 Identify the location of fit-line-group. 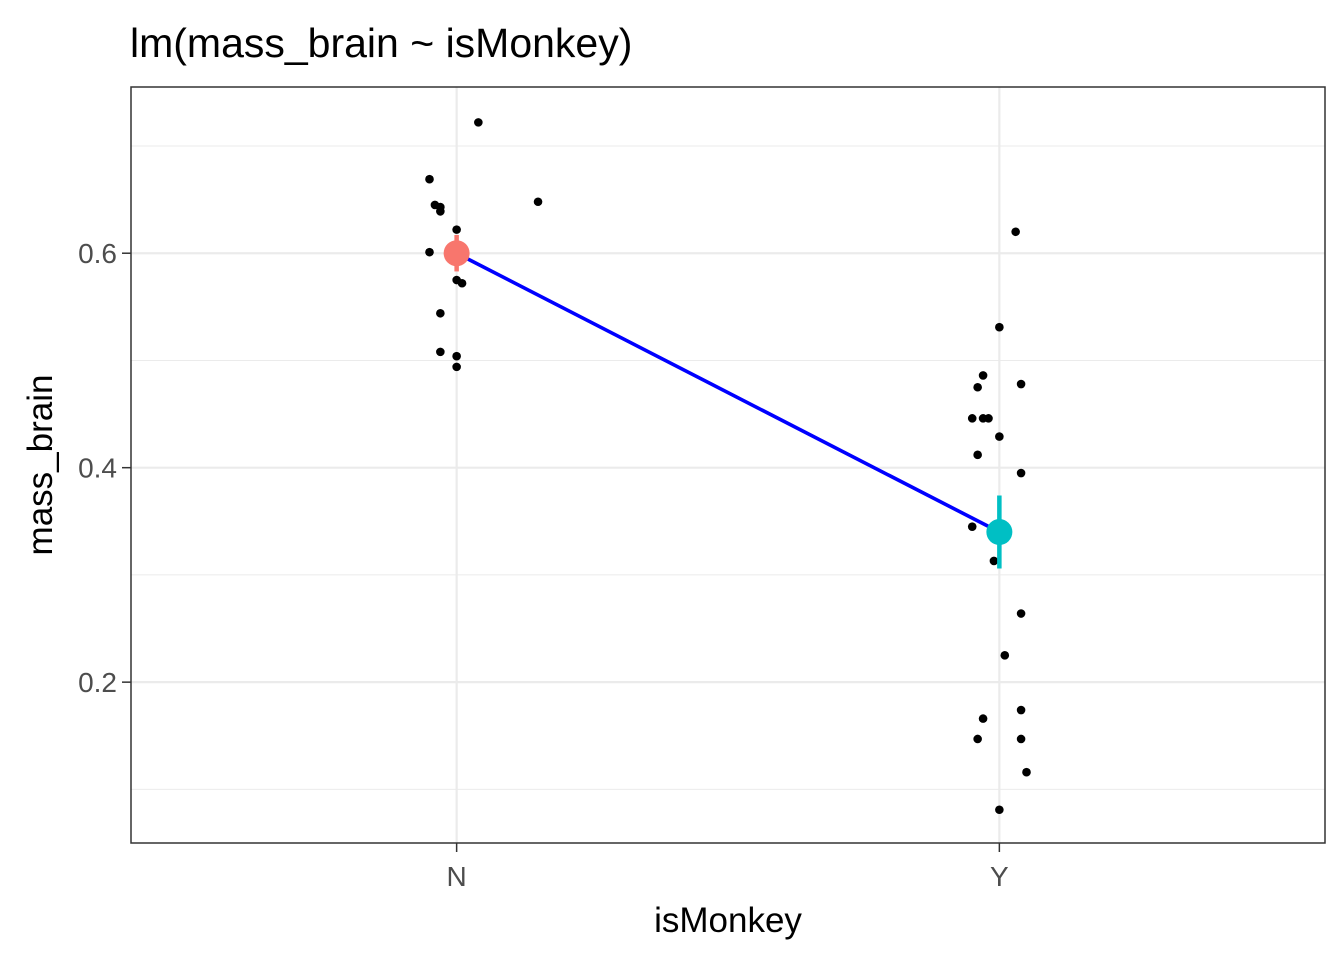
(728, 392).